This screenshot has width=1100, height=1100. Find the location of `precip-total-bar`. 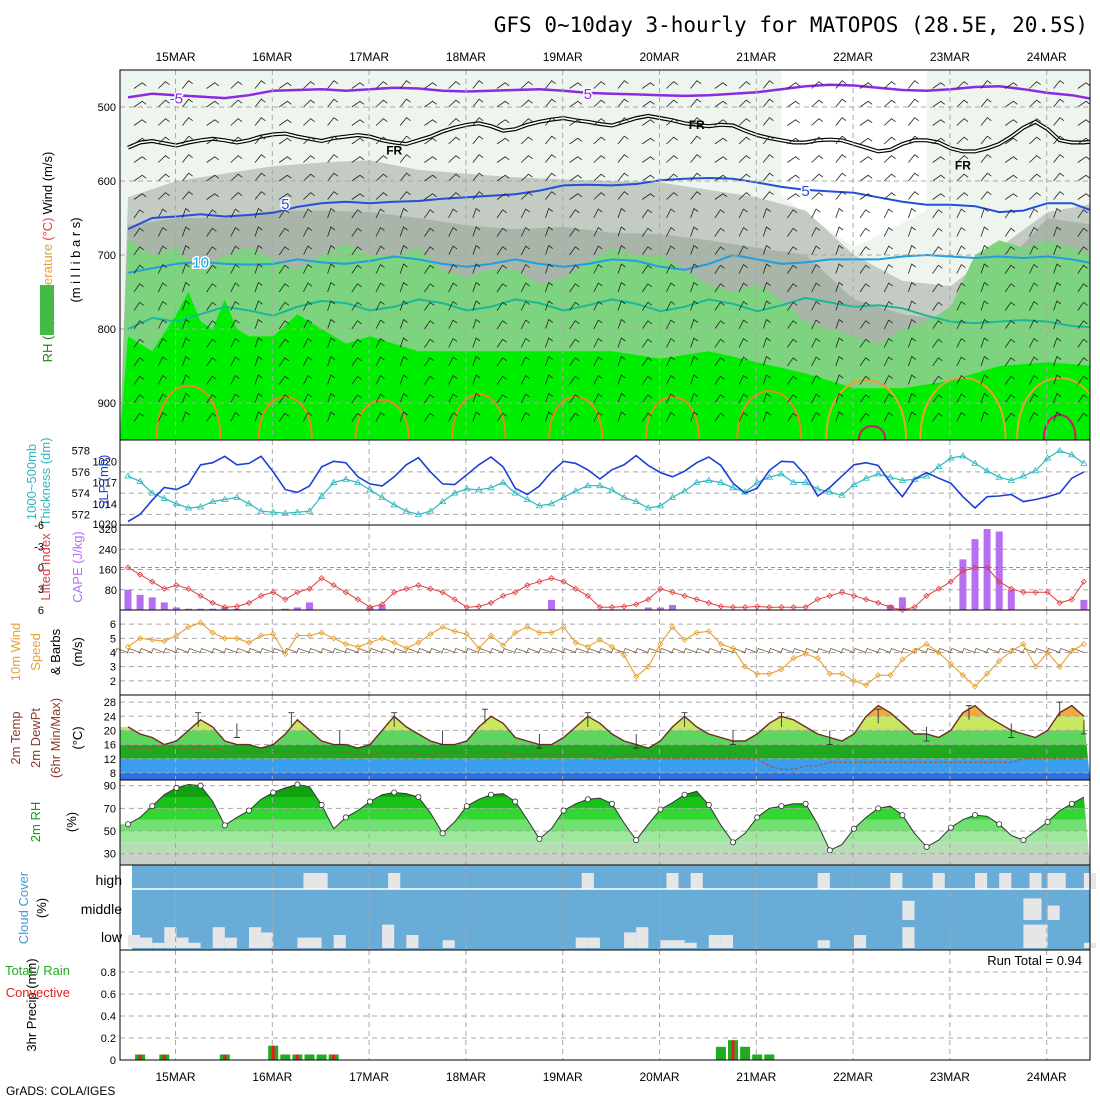

precip-total-bar is located at coordinates (757, 1057).